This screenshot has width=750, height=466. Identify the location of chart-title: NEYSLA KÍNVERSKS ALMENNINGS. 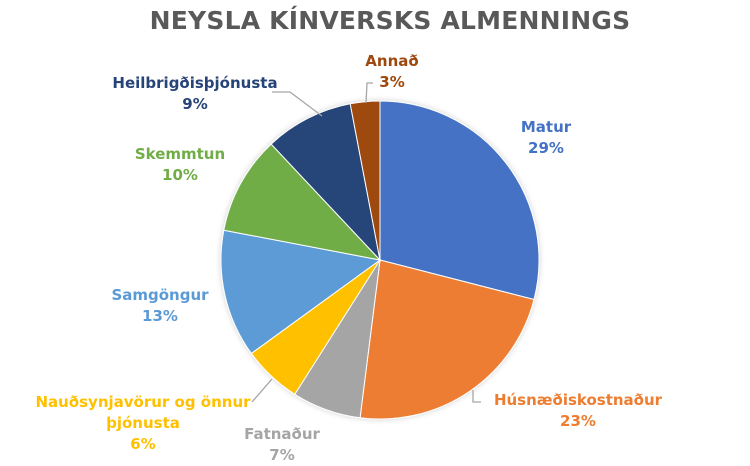
(390, 20).